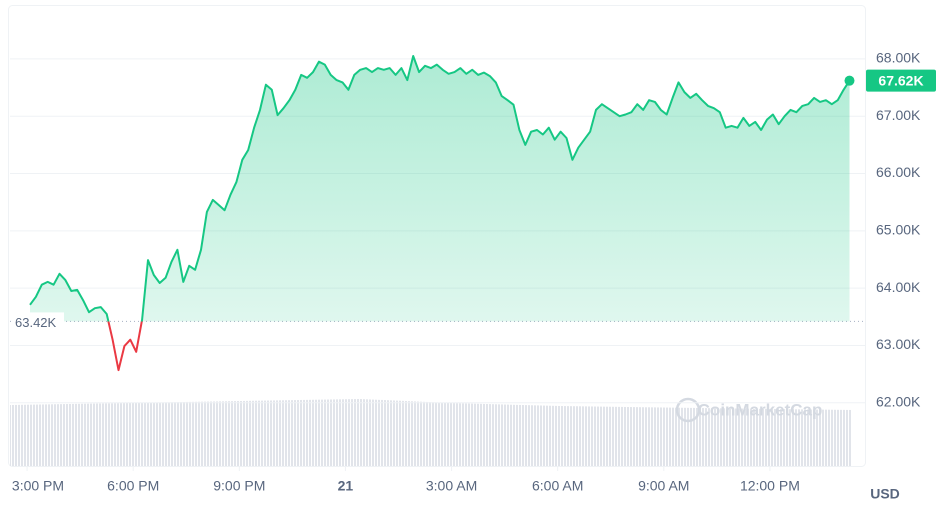  I want to click on y-tick-label: 64.00K, so click(898, 287).